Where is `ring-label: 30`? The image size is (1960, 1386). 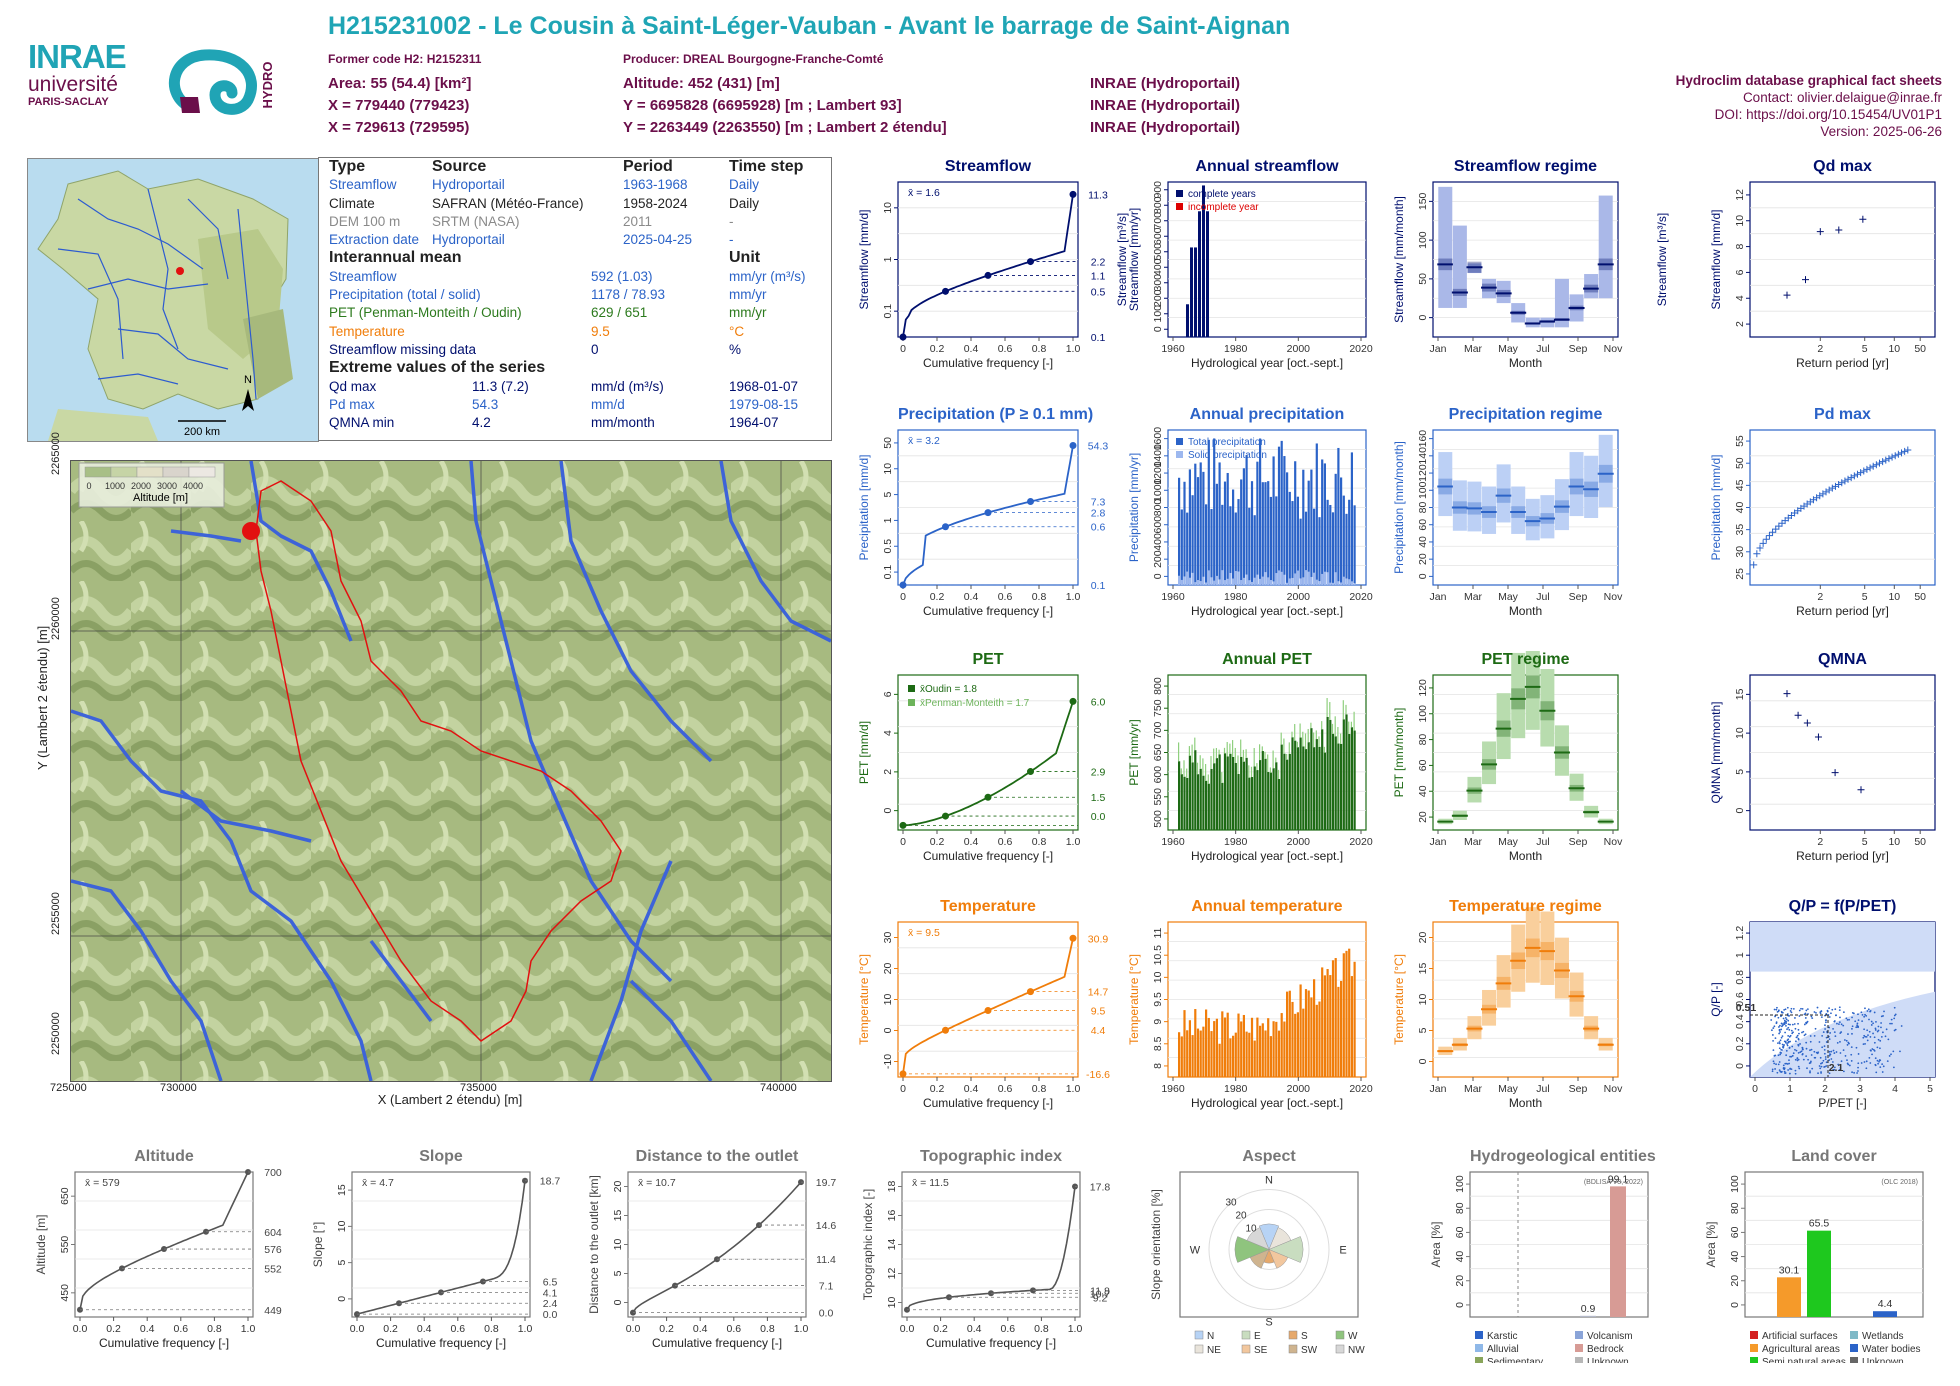 ring-label: 30 is located at coordinates (1231, 1203).